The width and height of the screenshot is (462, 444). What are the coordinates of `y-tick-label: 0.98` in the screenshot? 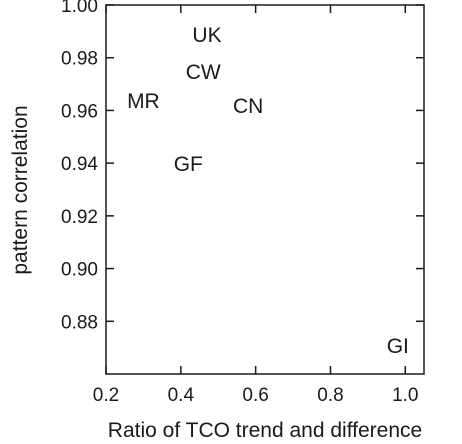 It's located at (79, 59).